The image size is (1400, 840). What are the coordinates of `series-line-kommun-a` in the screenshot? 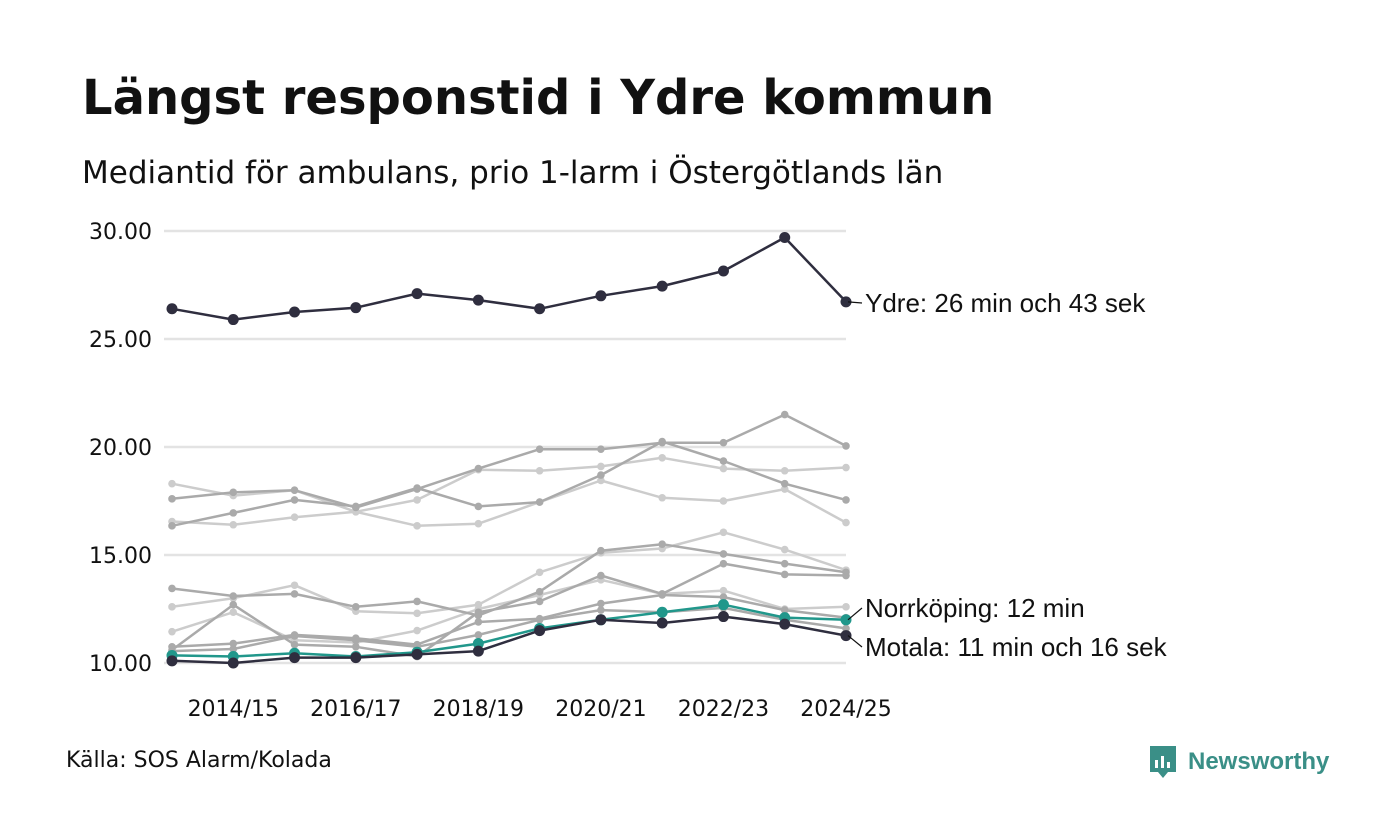 It's located at (509, 461).